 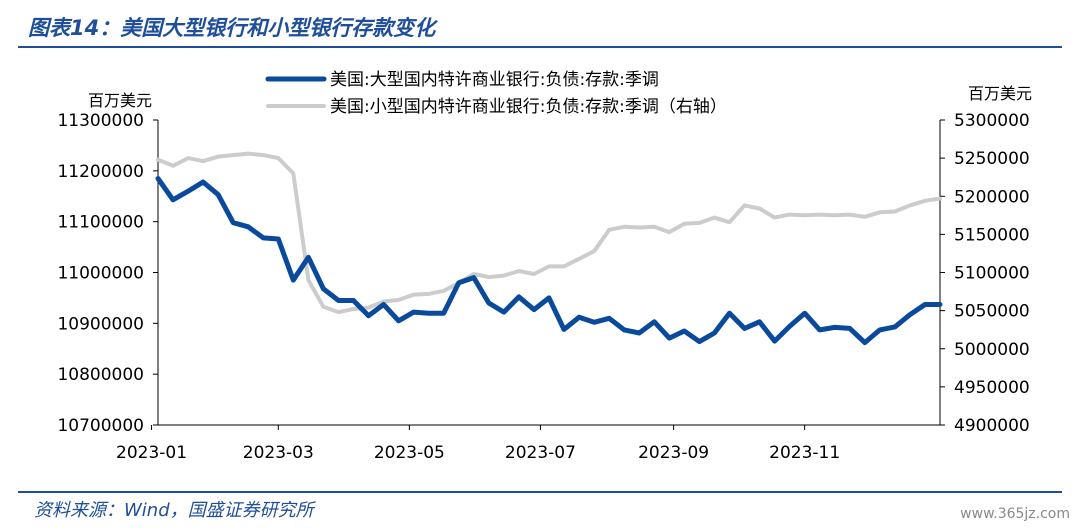 What do you see at coordinates (992, 159) in the screenshot?
I see `right-tick-label: 5250000` at bounding box center [992, 159].